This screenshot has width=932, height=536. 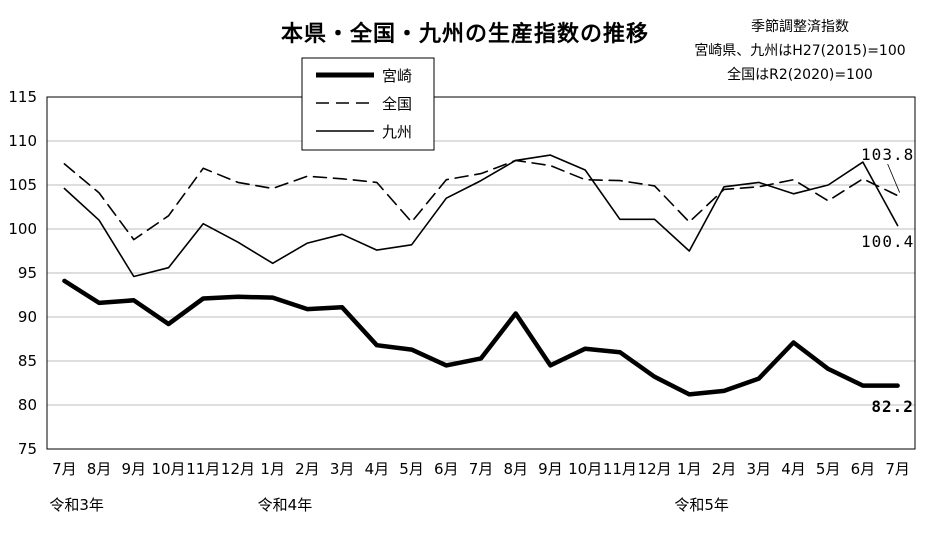 I want to click on y-tick-label: 90, so click(x=27, y=317).